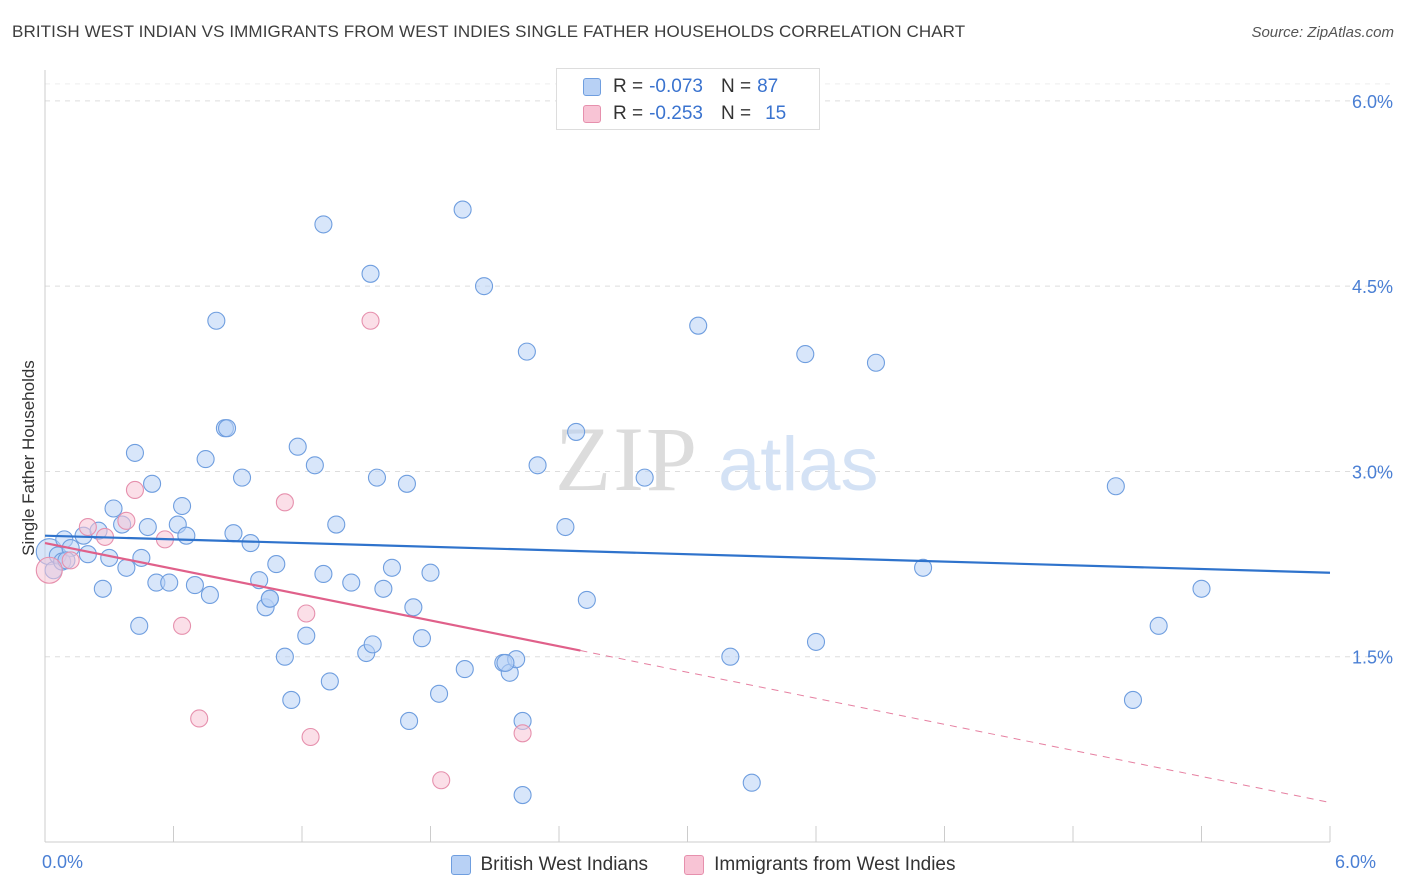  What do you see at coordinates (549, 865) in the screenshot?
I see `legend-item-british-west-indians: British West Indians` at bounding box center [549, 865].